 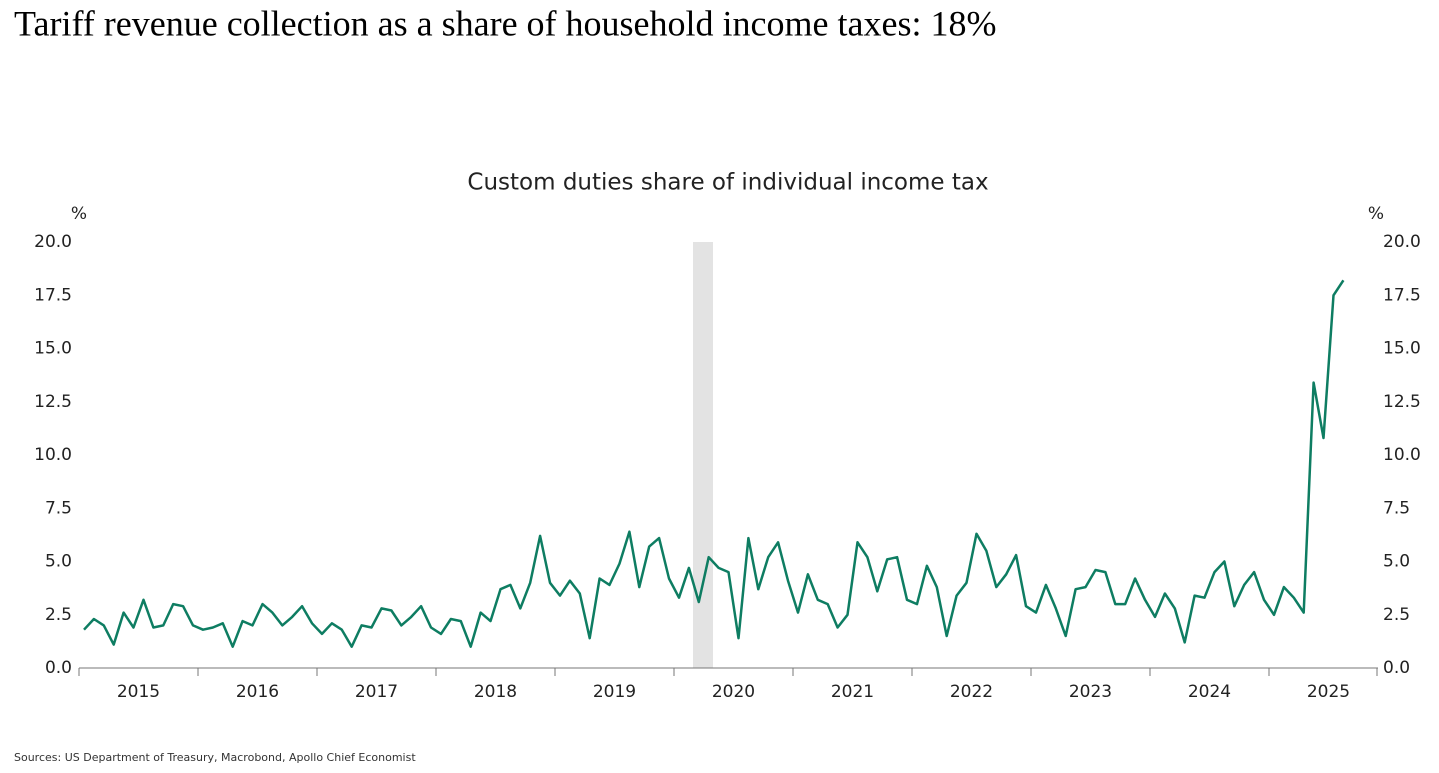 I want to click on y2-tick-label: 10.0, so click(x=1402, y=455).